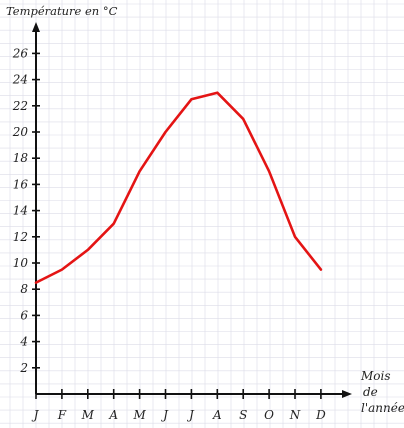 This screenshot has height=428, width=404. What do you see at coordinates (269, 415) in the screenshot?
I see `x-tick-label: O` at bounding box center [269, 415].